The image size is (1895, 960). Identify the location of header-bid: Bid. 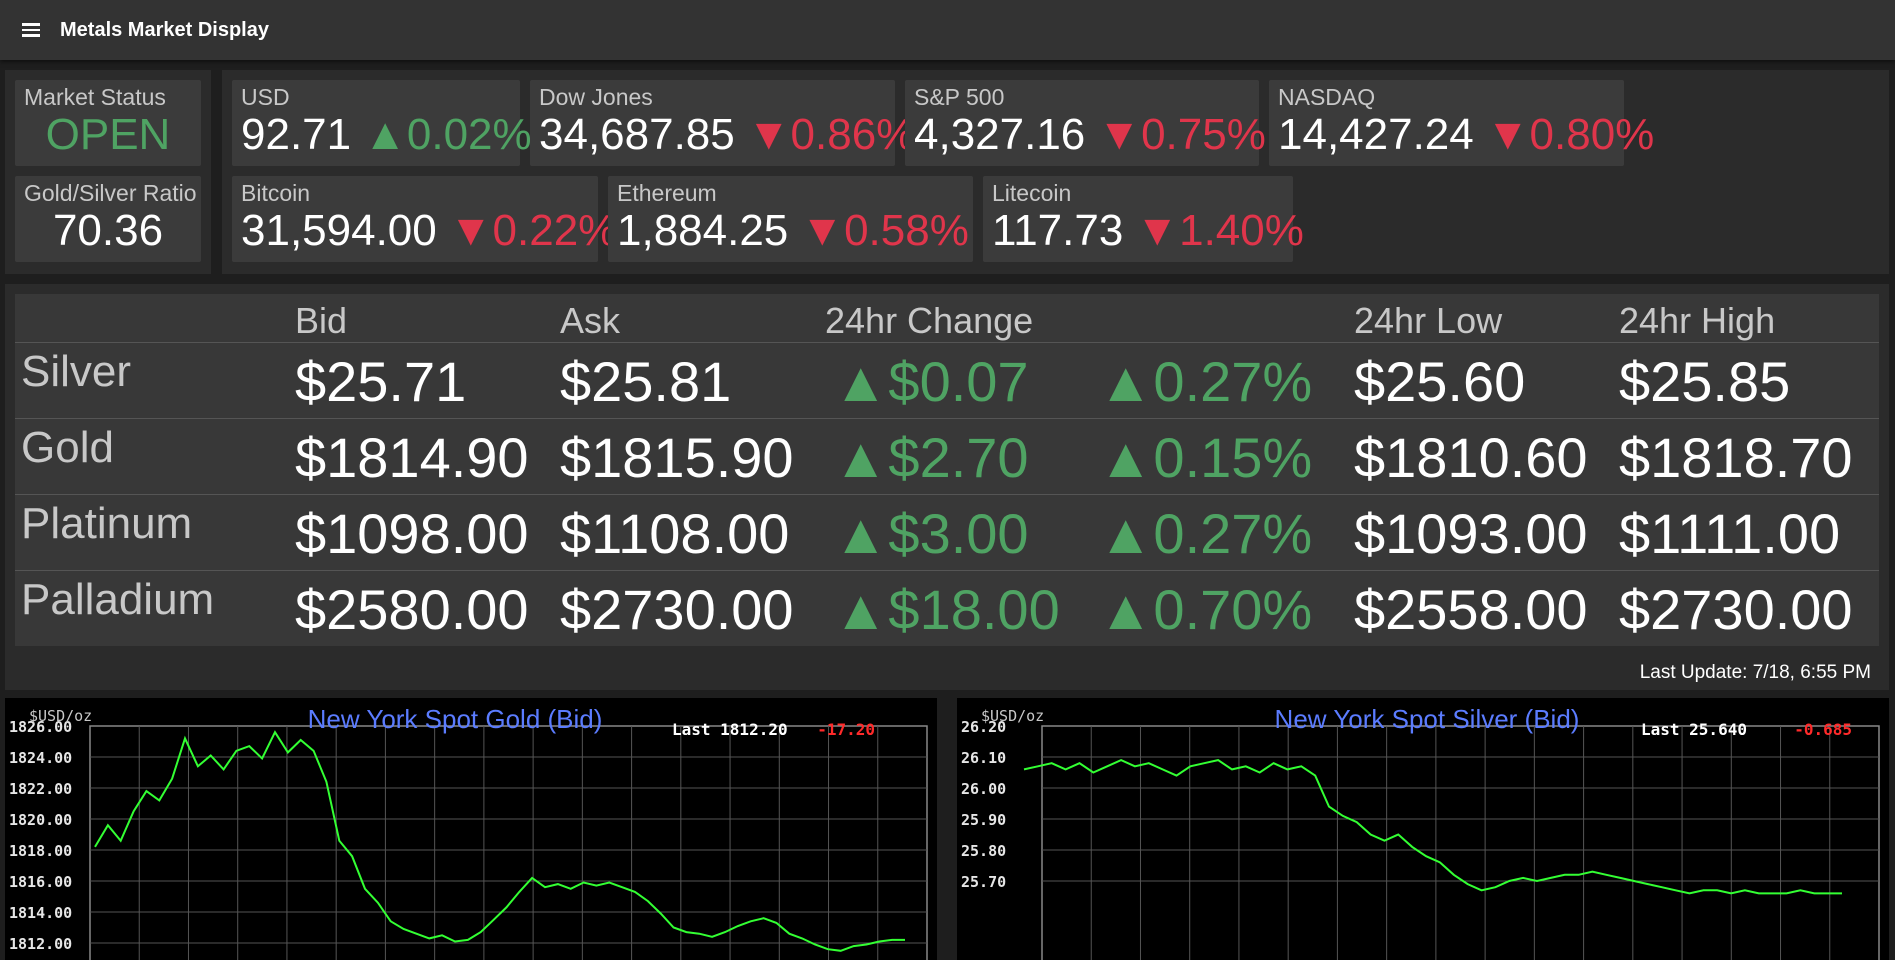
(321, 320).